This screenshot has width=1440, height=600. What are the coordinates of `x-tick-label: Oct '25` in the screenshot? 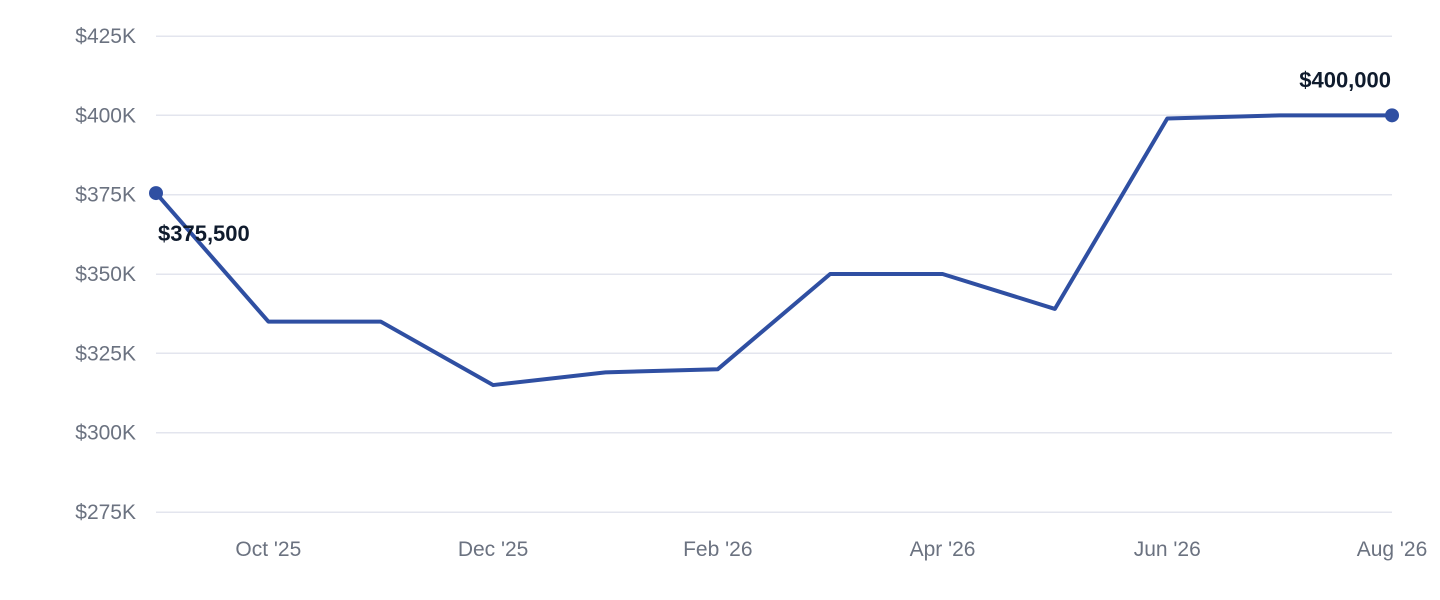 It's located at (268, 549).